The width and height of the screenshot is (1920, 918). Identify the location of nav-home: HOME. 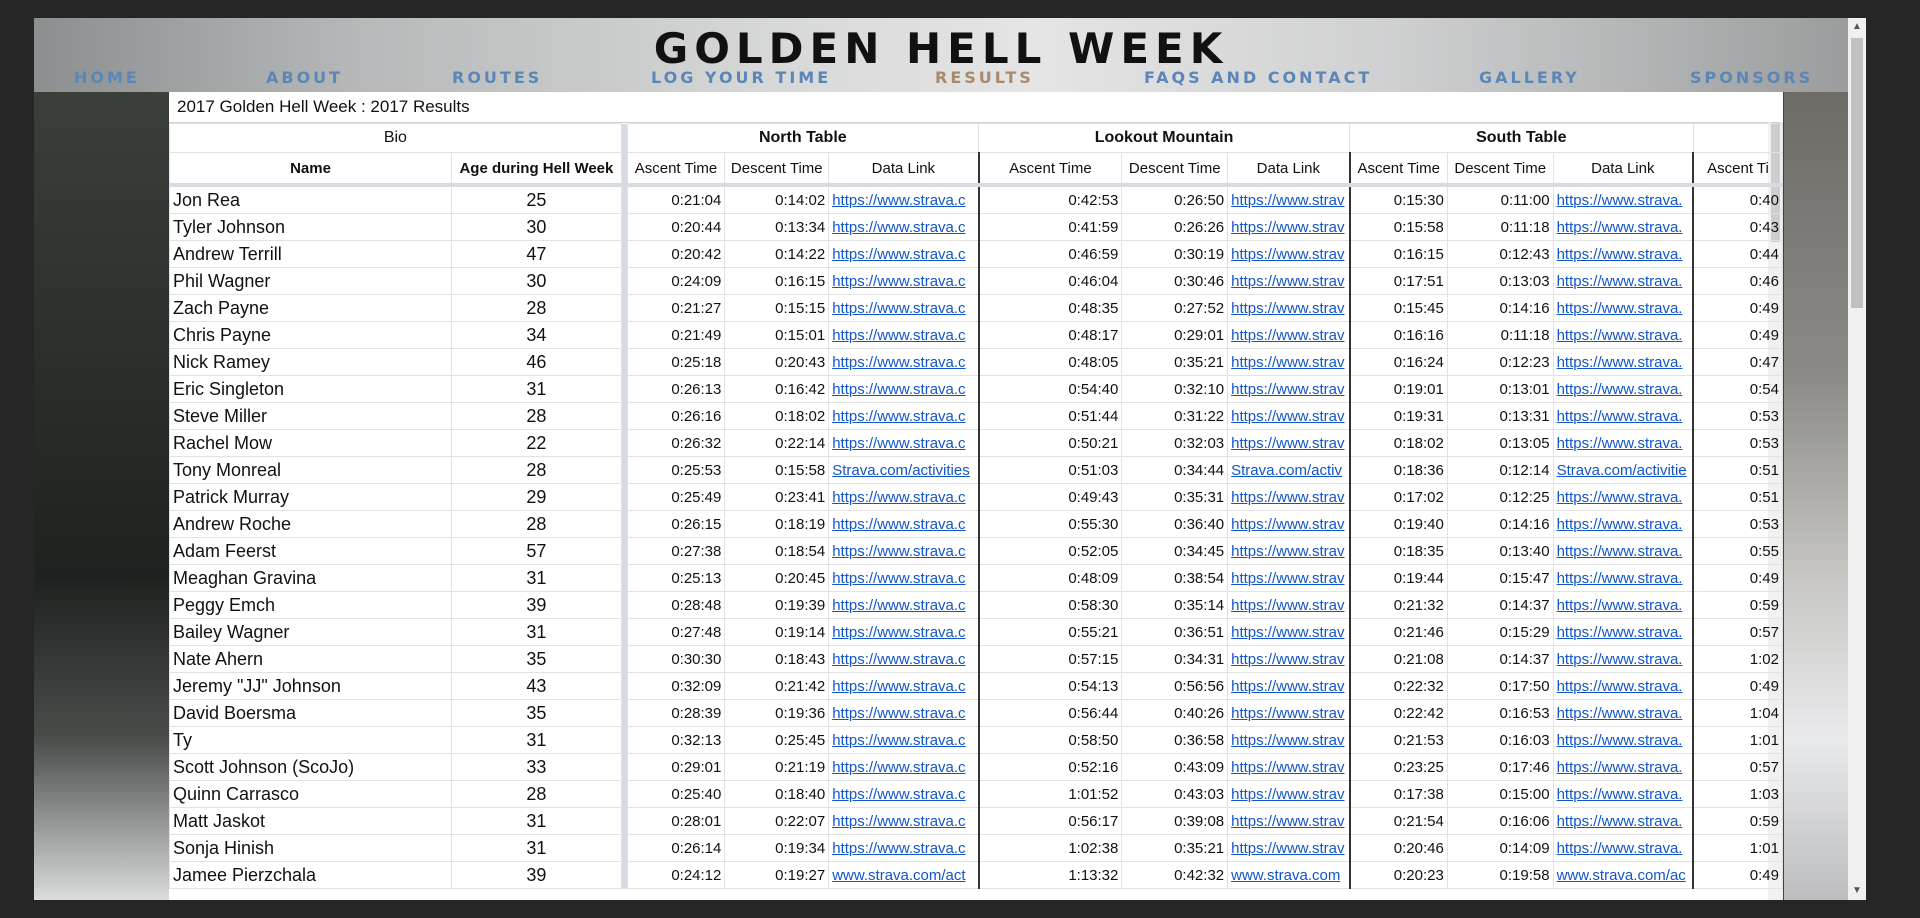
(107, 77).